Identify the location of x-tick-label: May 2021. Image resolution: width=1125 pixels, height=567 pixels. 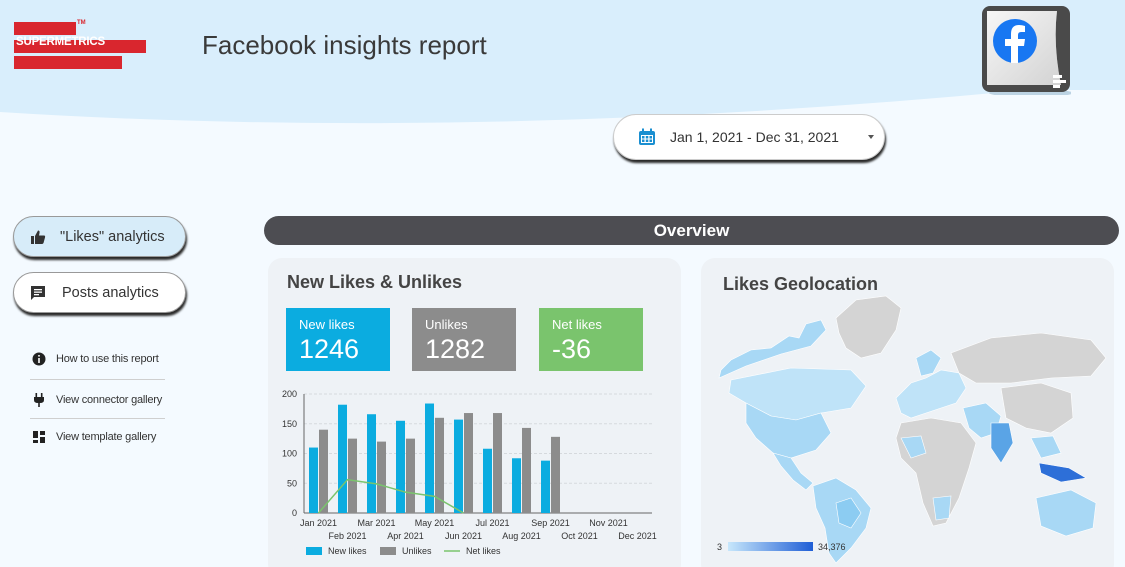
(435, 523).